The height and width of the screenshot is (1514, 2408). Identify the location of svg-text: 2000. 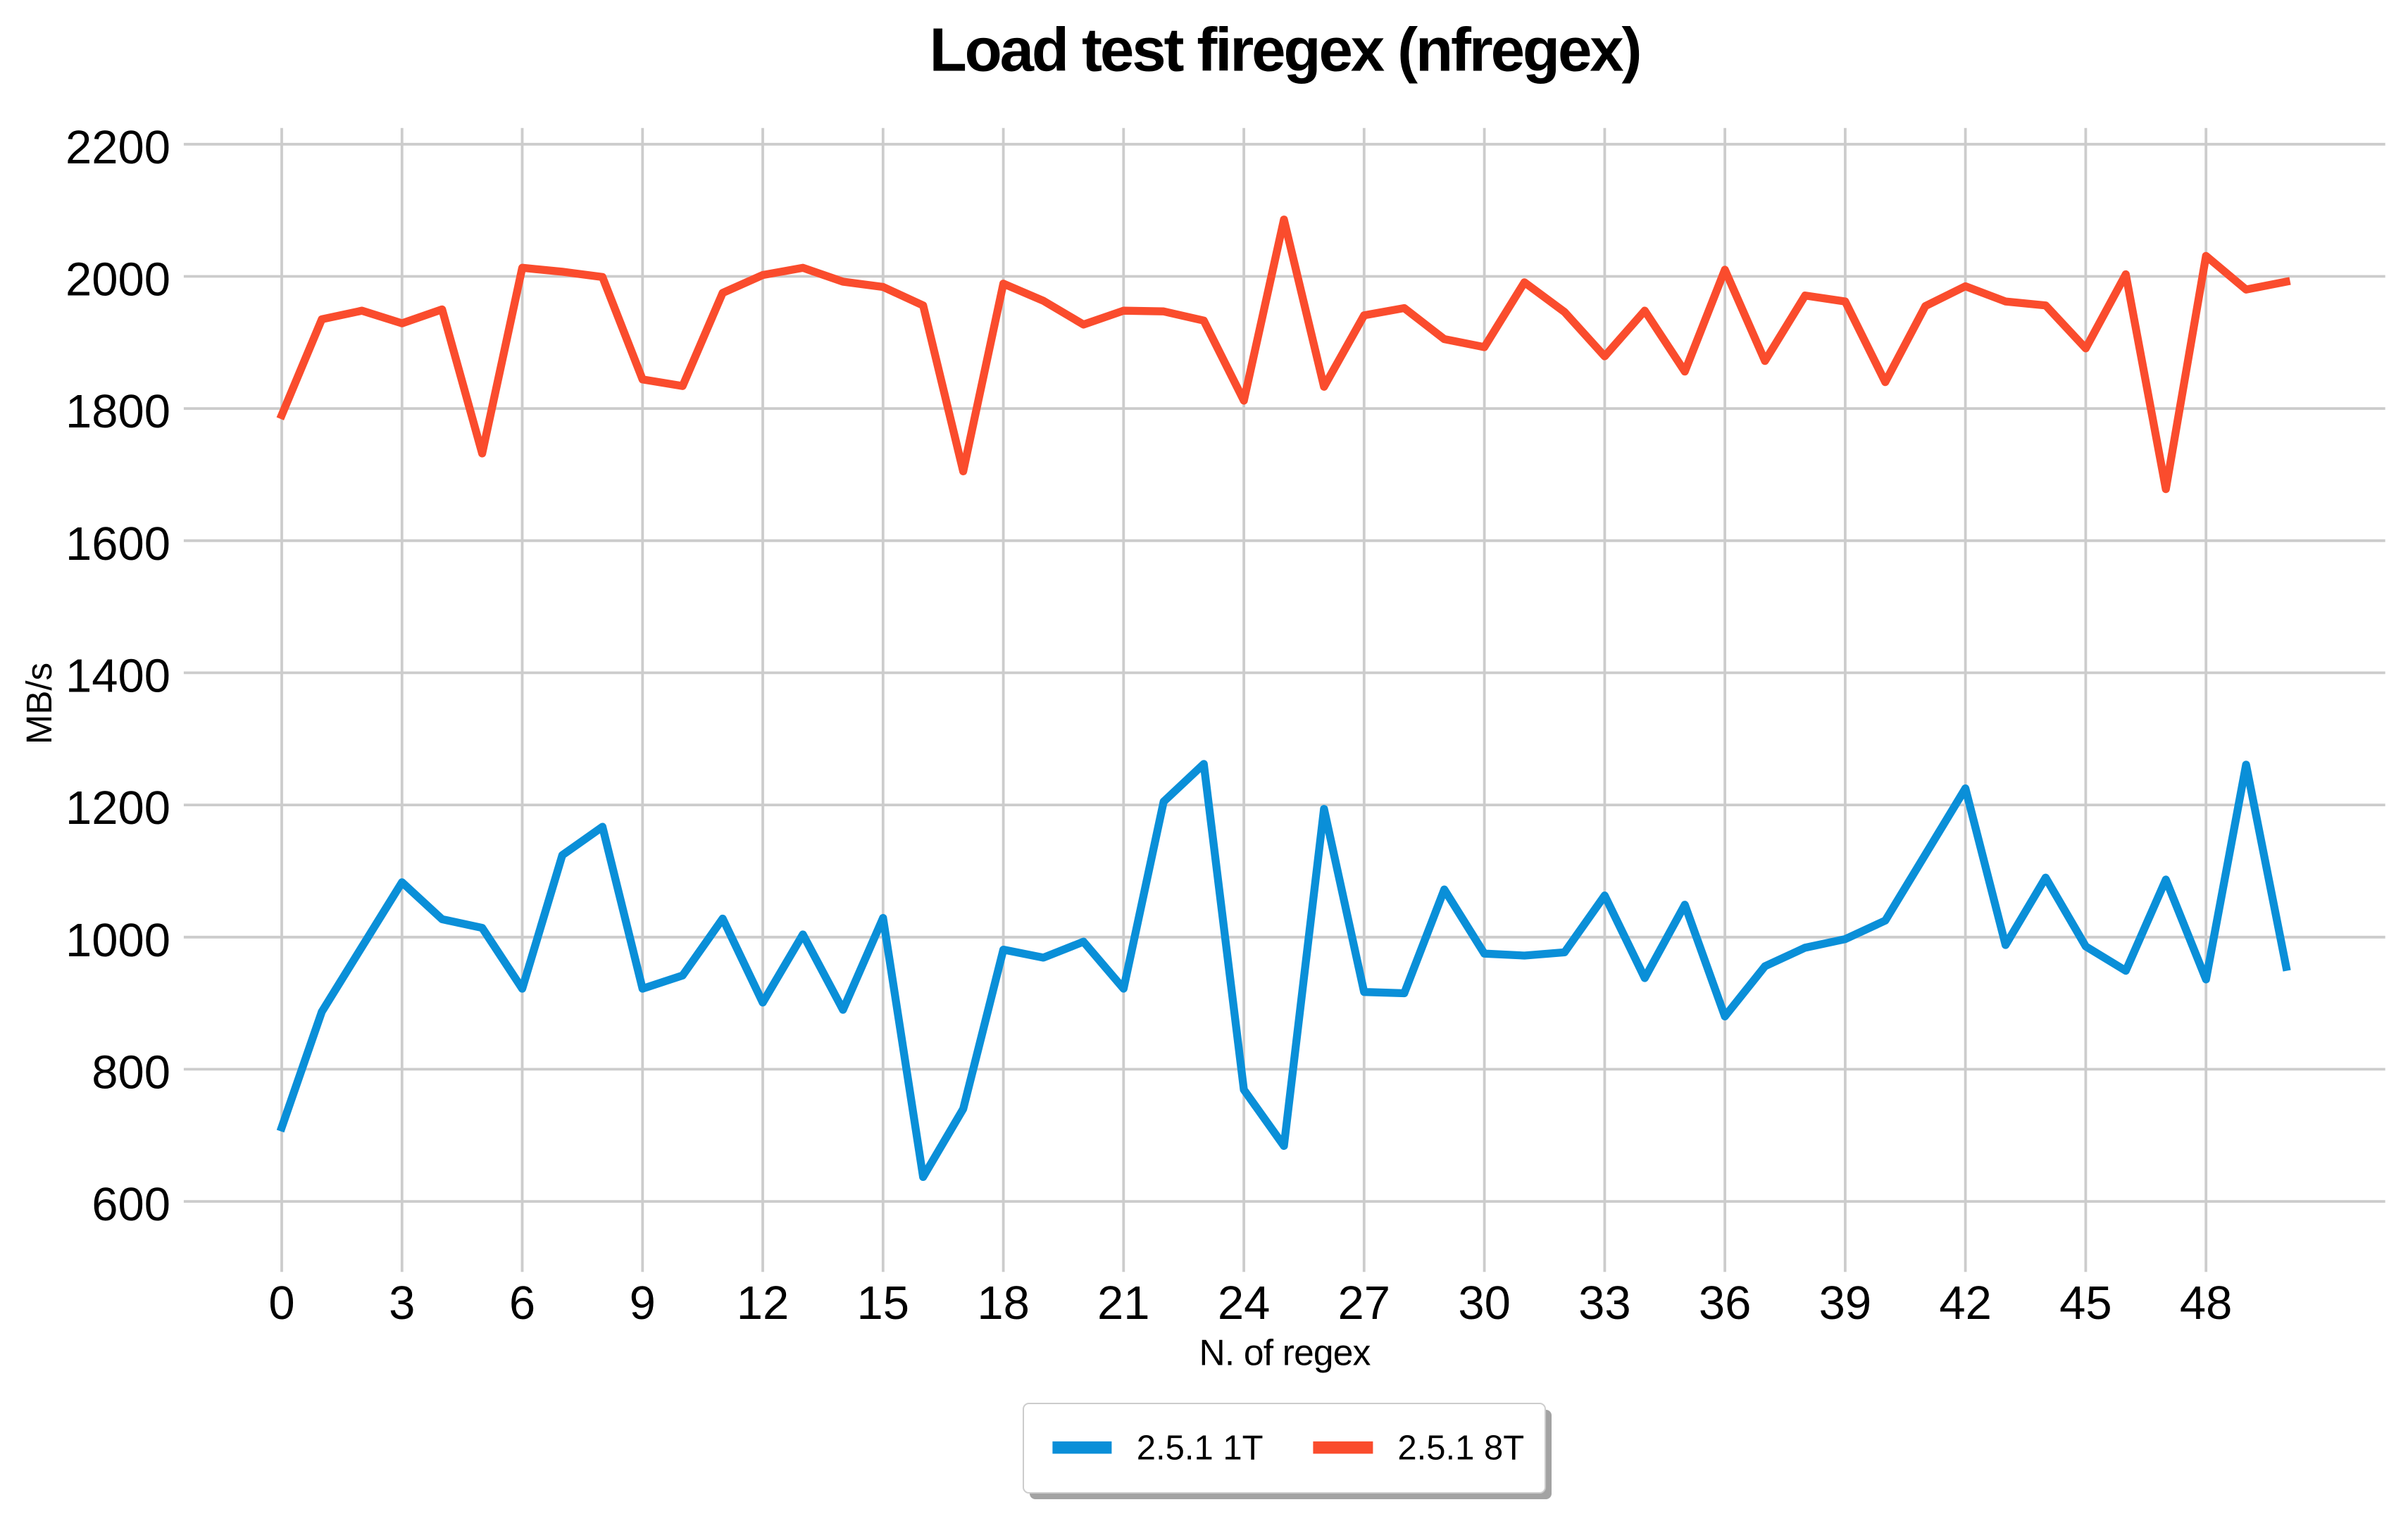
(117, 280).